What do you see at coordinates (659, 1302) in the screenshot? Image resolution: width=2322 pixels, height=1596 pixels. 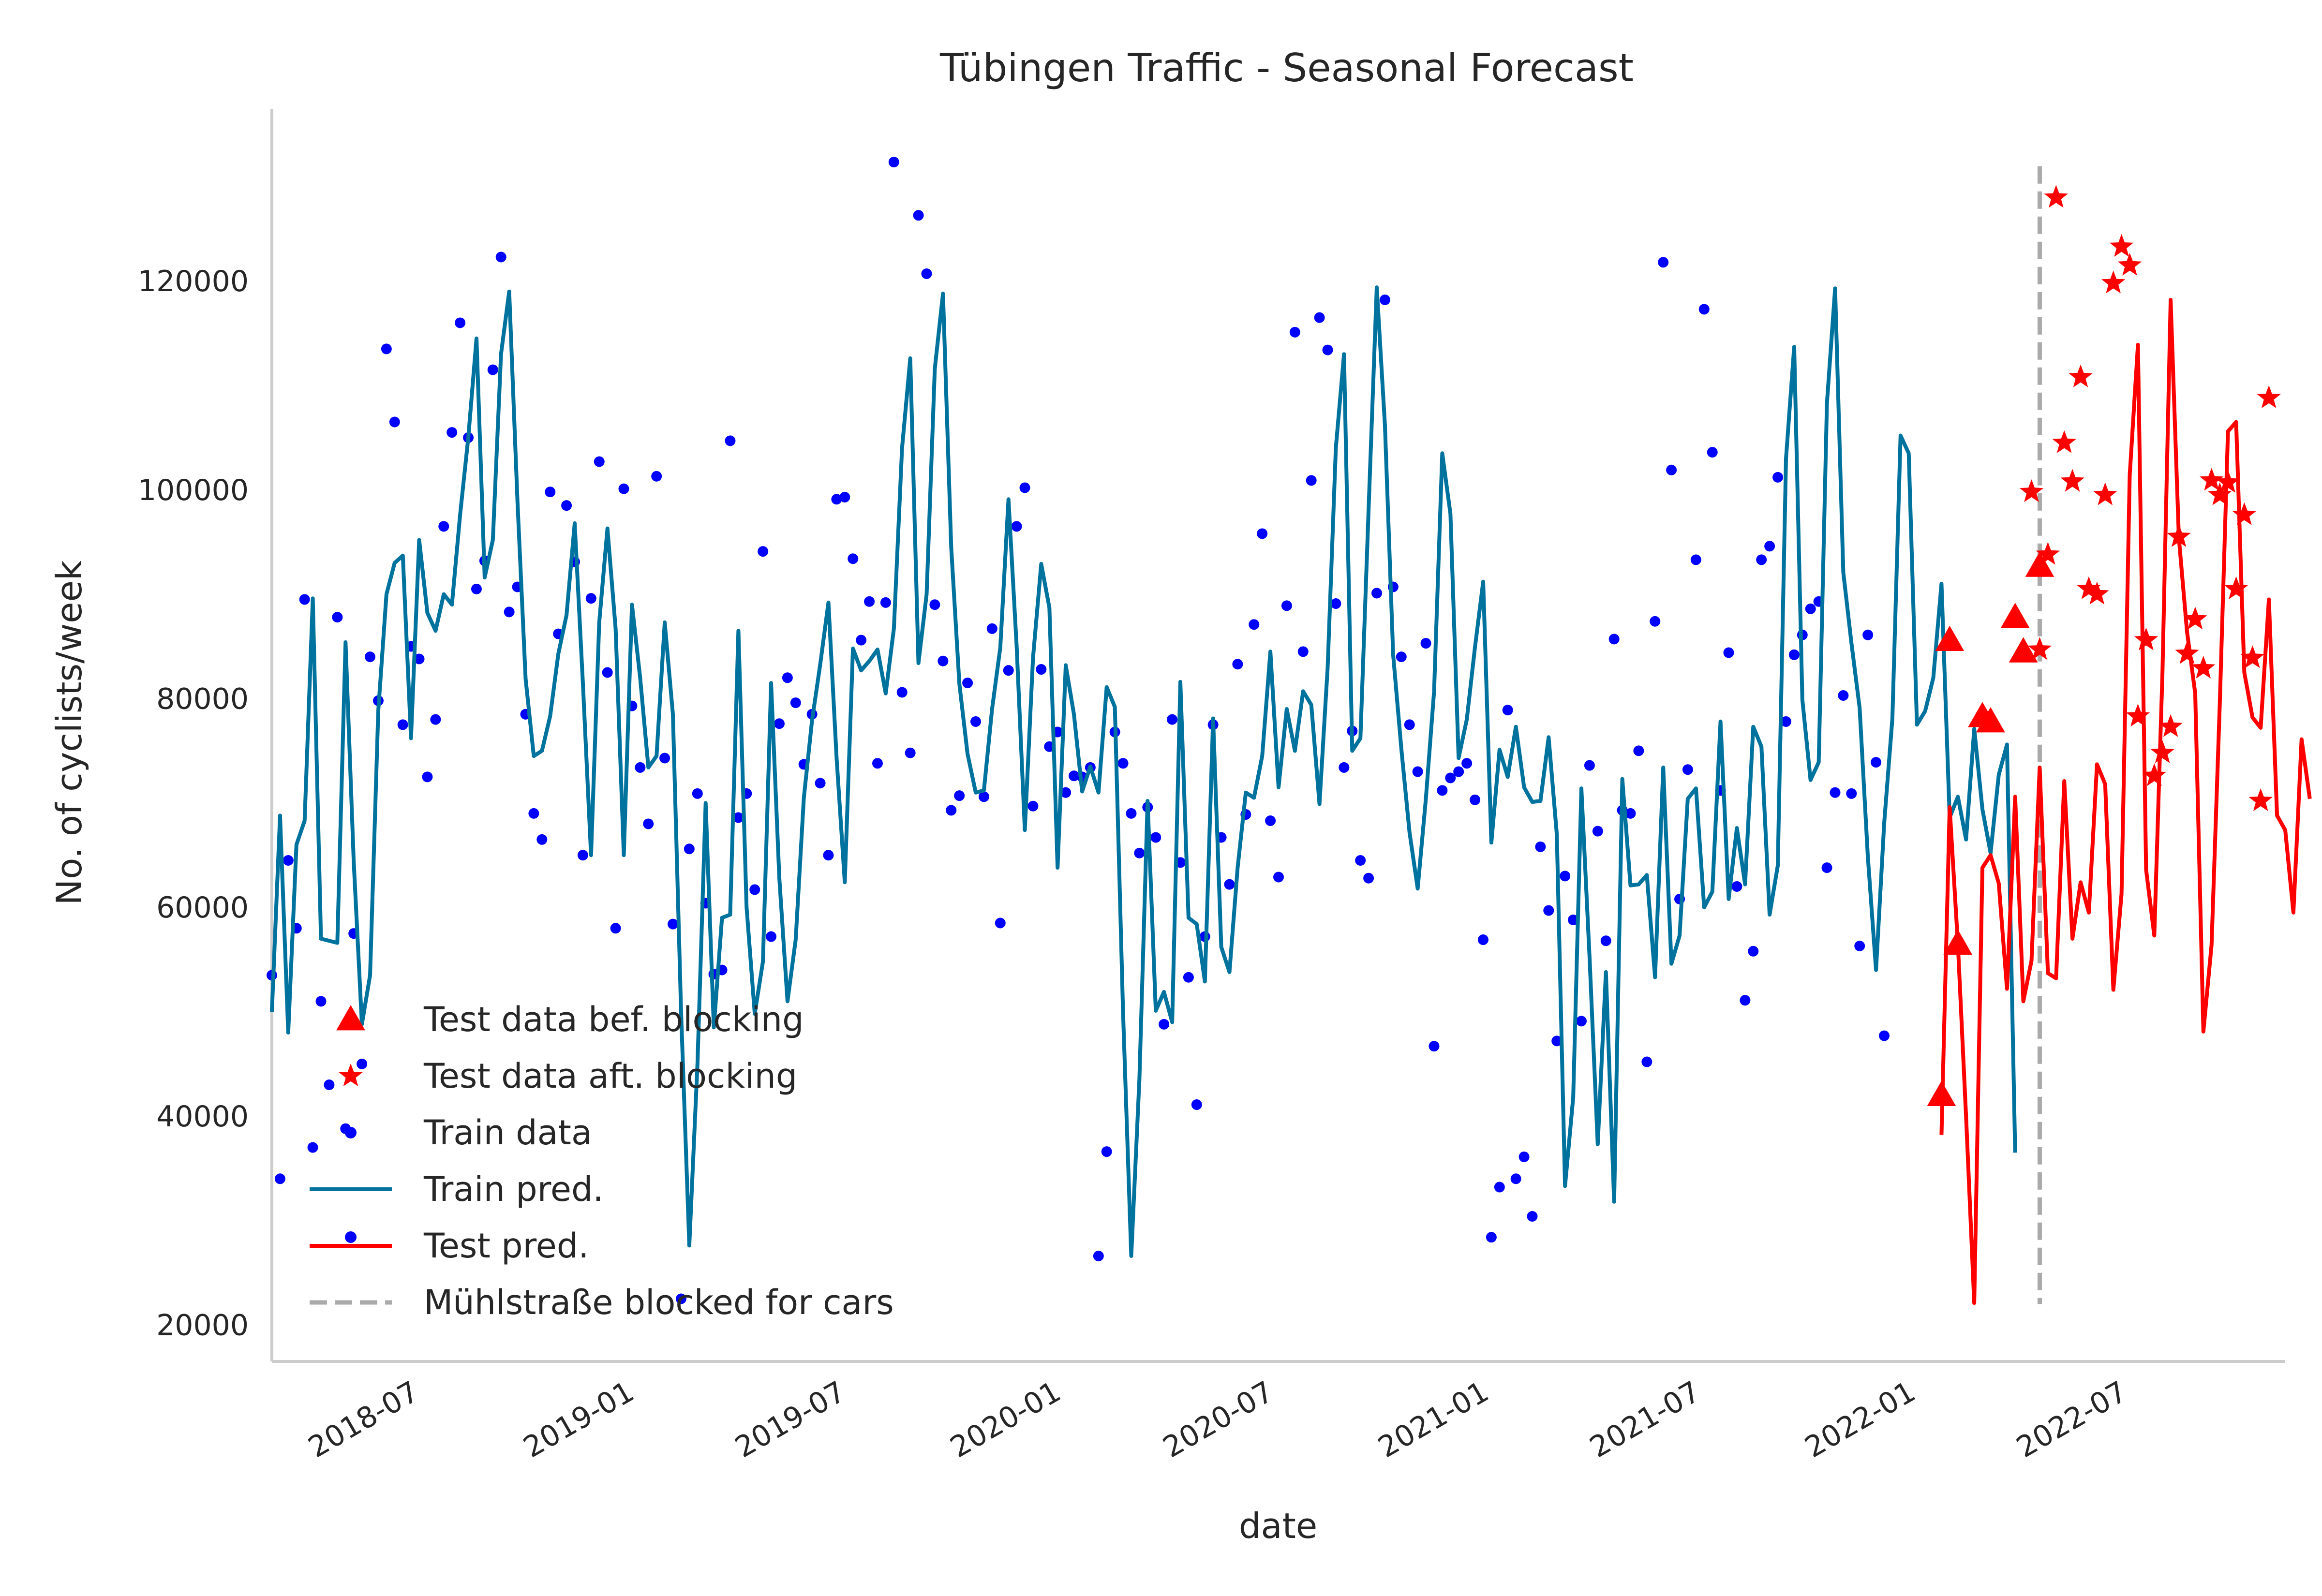 I see `legend-item-vline-label: Mühlstraße blocked for cars` at bounding box center [659, 1302].